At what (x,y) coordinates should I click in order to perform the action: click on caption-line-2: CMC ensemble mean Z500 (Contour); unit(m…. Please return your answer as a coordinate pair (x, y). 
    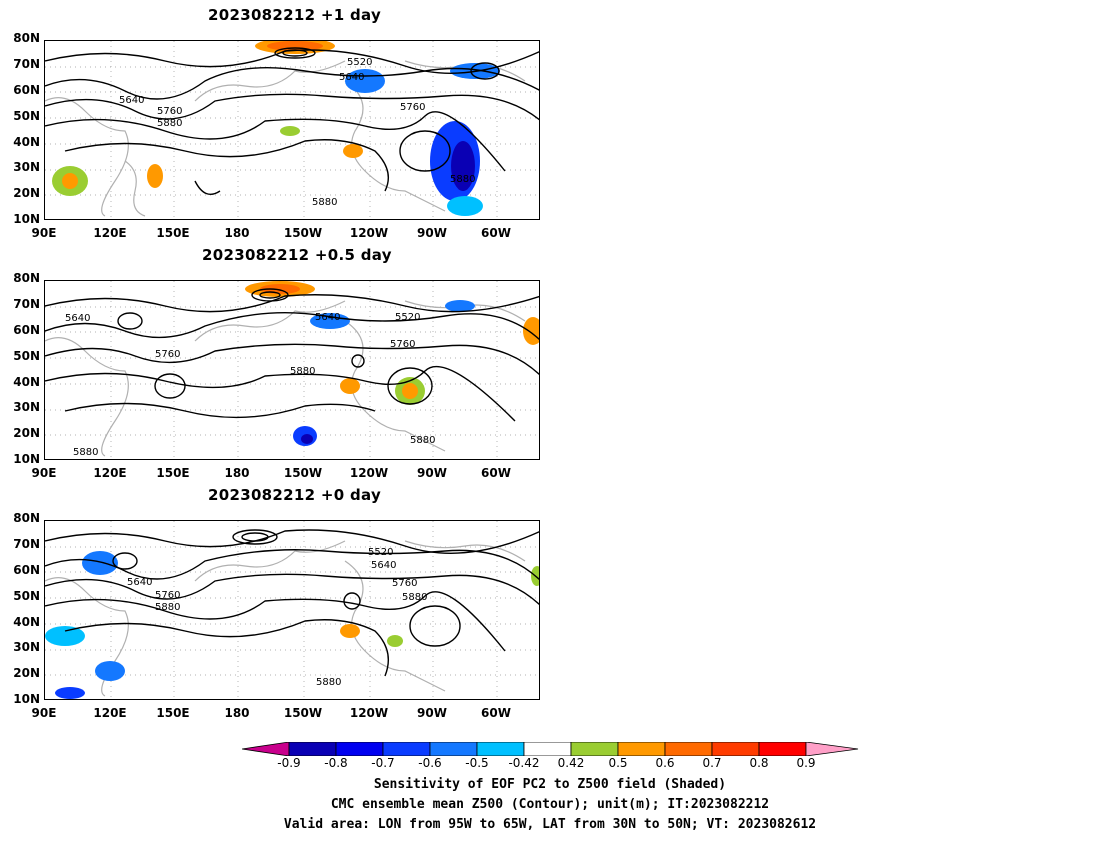
    Looking at the image, I should click on (550, 804).